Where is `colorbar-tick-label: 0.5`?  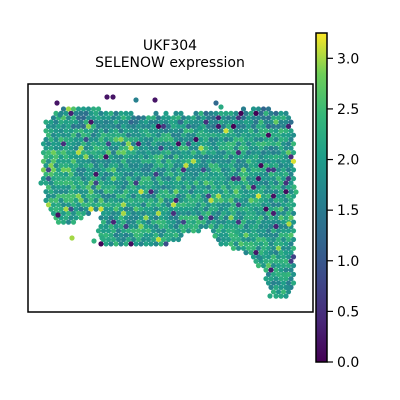 colorbar-tick-label: 0.5 is located at coordinates (348, 312).